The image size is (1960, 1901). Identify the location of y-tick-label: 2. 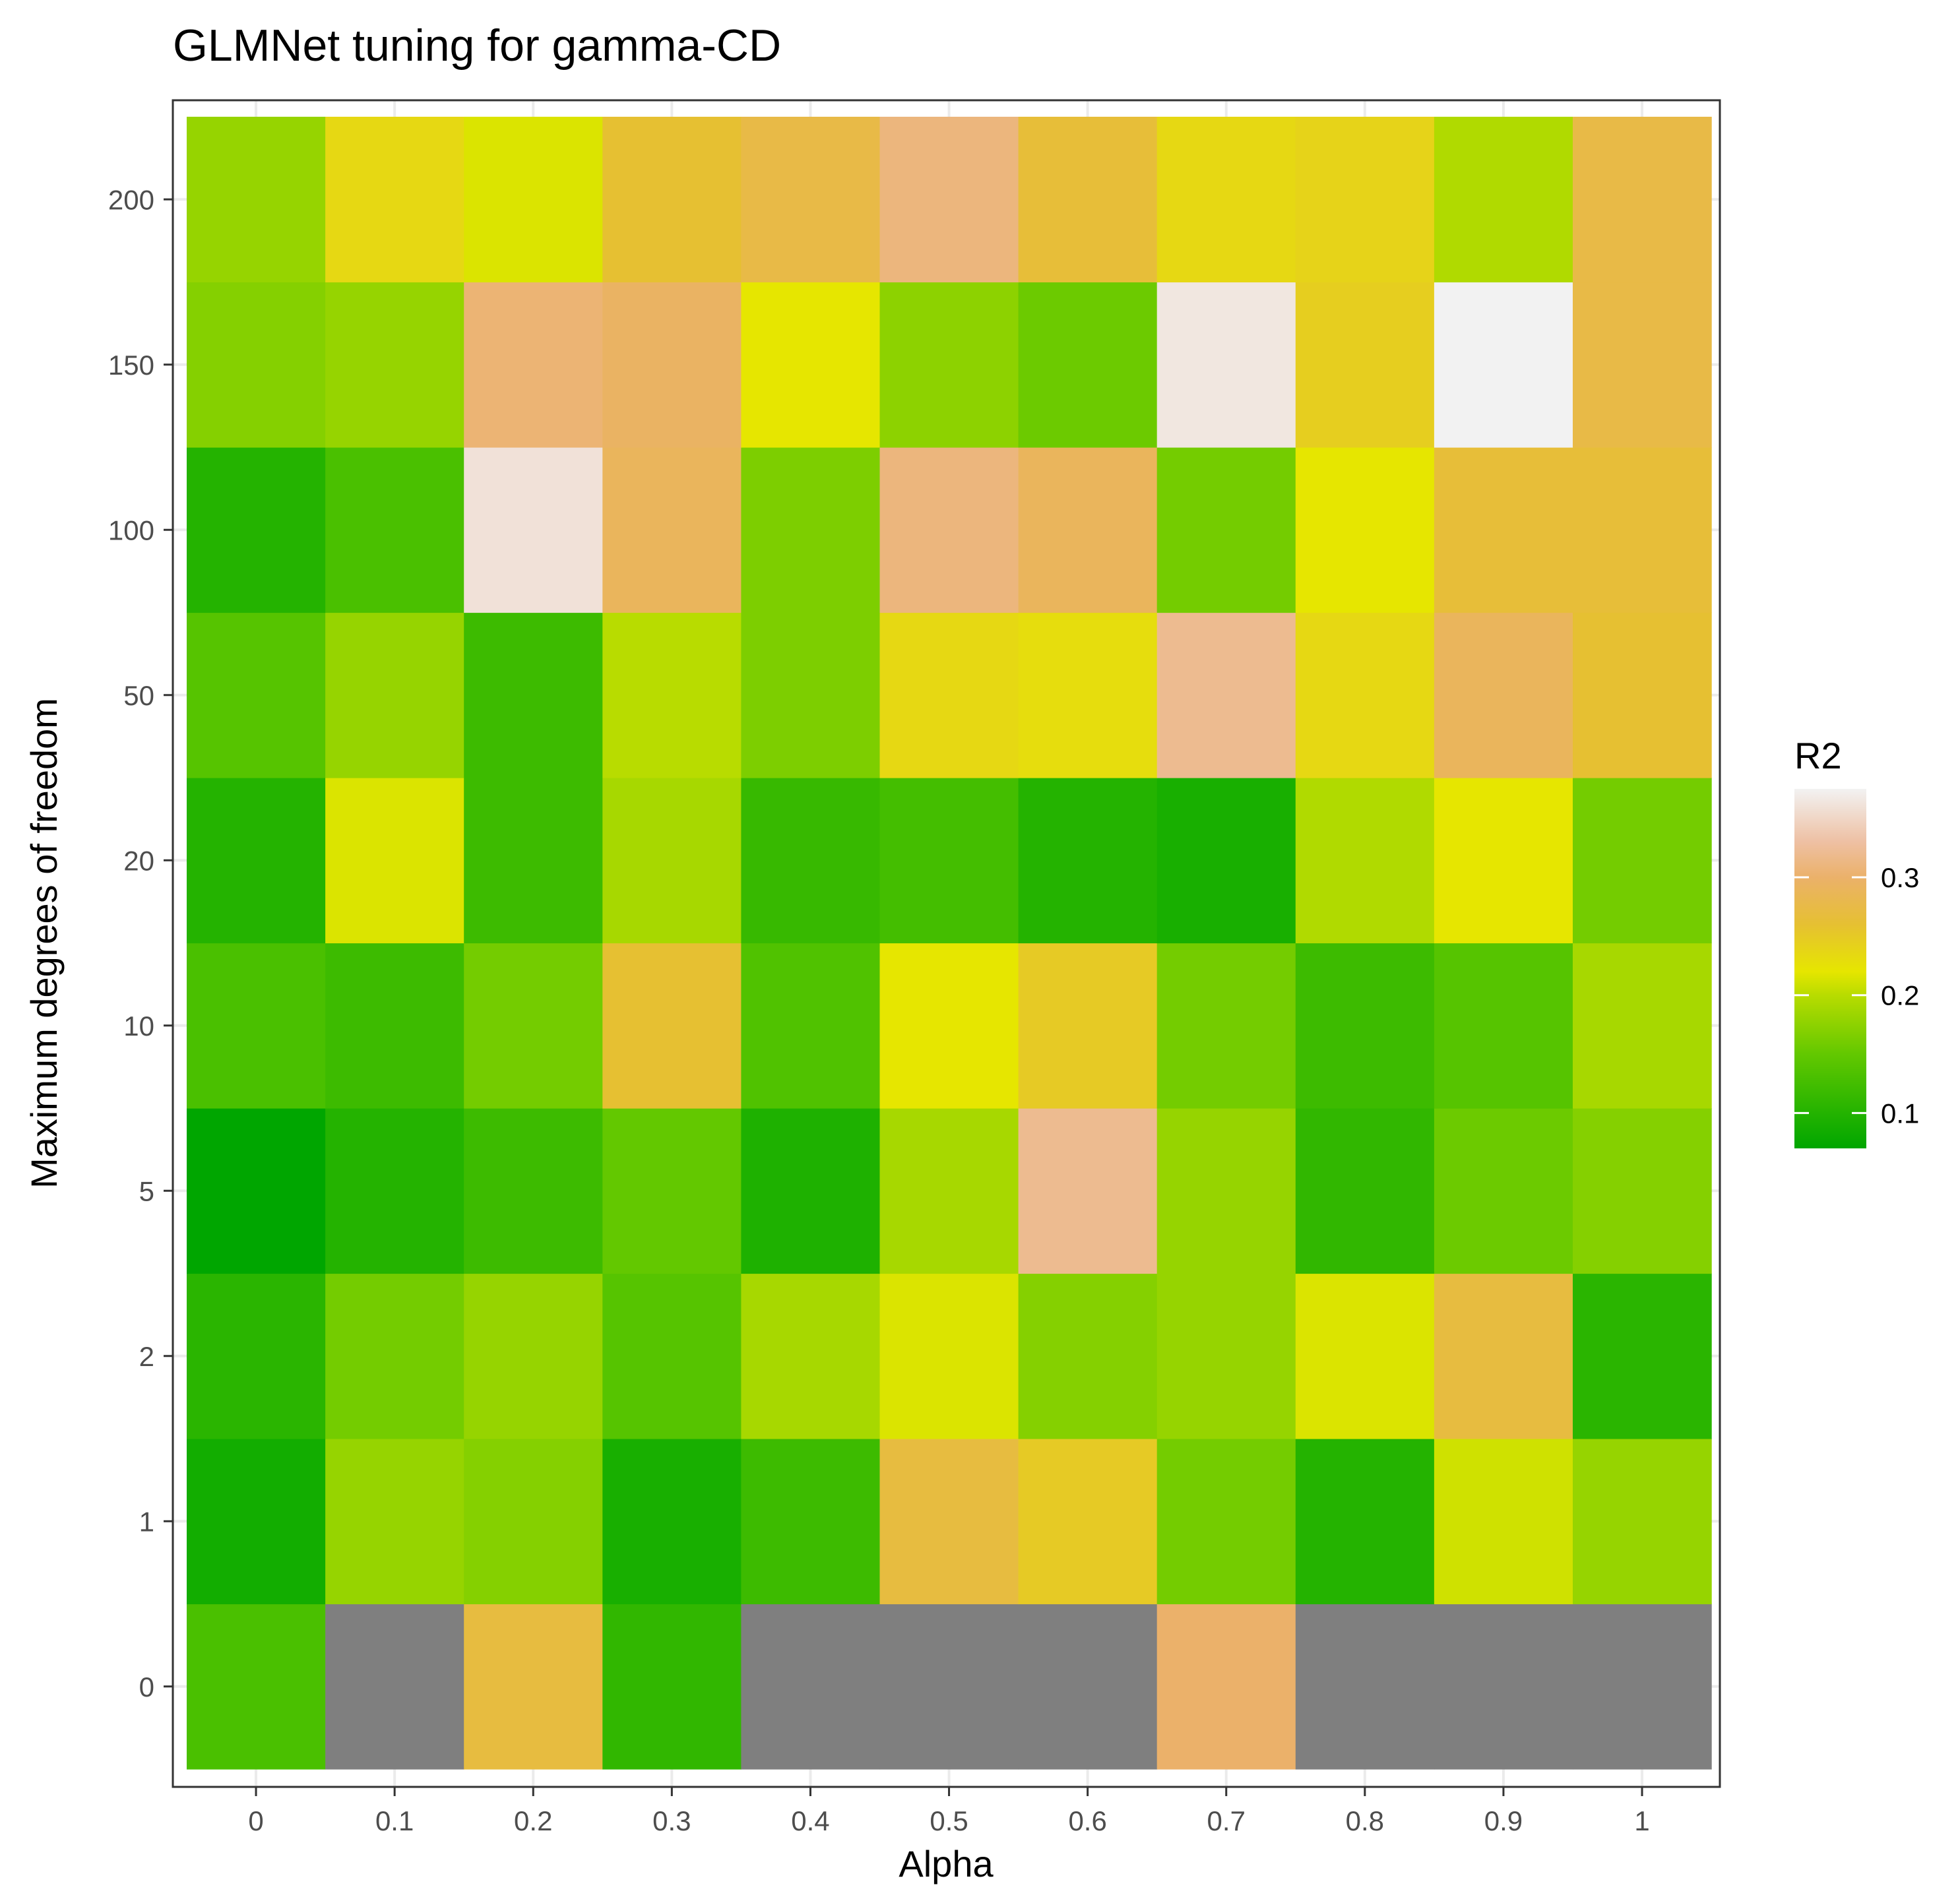
(146, 1357).